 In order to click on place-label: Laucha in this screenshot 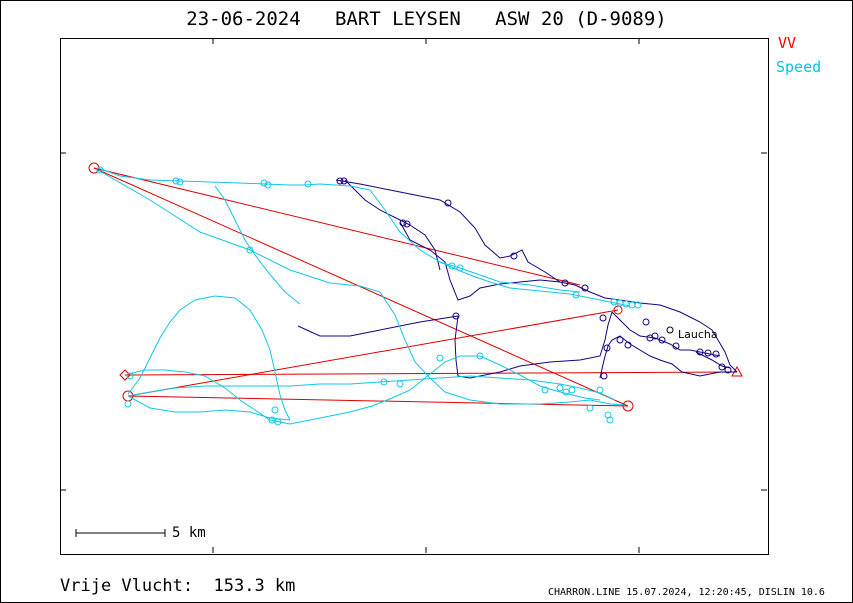, I will do `click(698, 334)`.